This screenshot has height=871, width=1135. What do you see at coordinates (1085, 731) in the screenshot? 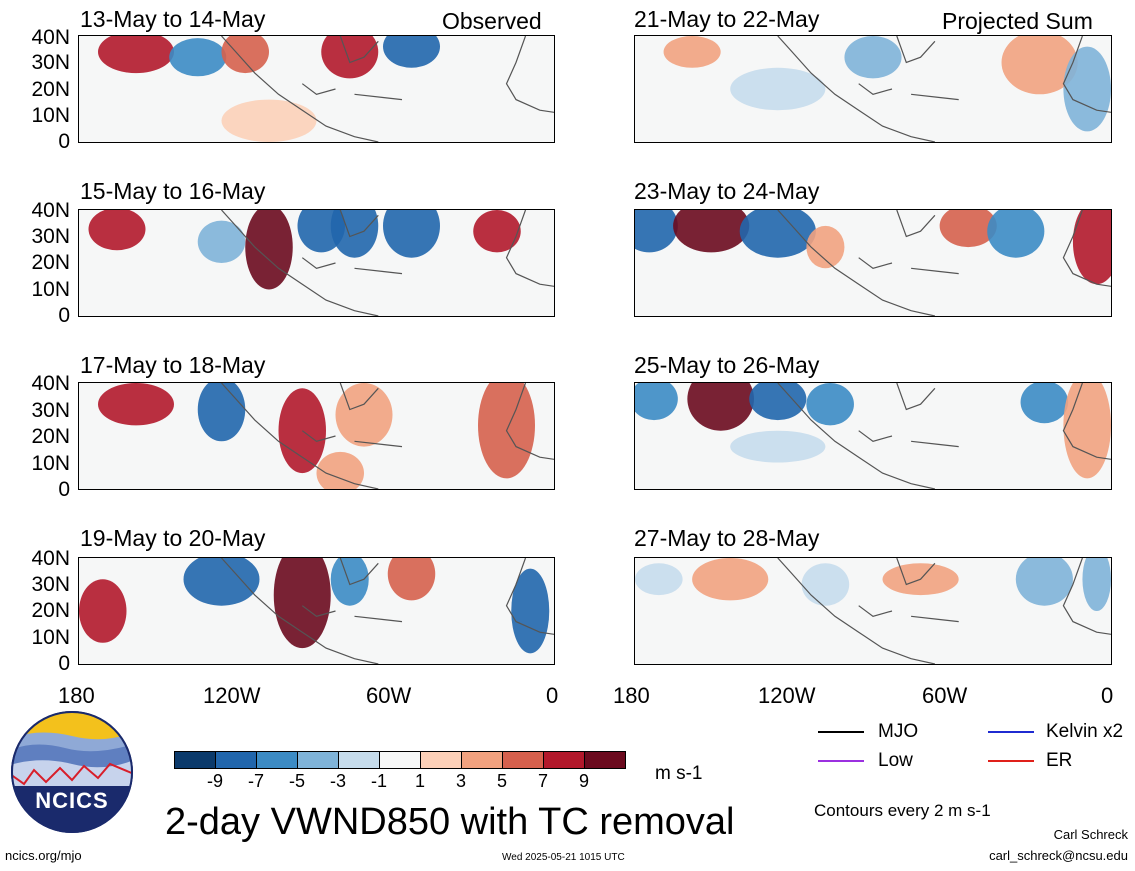
I see `legend-label-kelvin: Kelvin x2` at bounding box center [1085, 731].